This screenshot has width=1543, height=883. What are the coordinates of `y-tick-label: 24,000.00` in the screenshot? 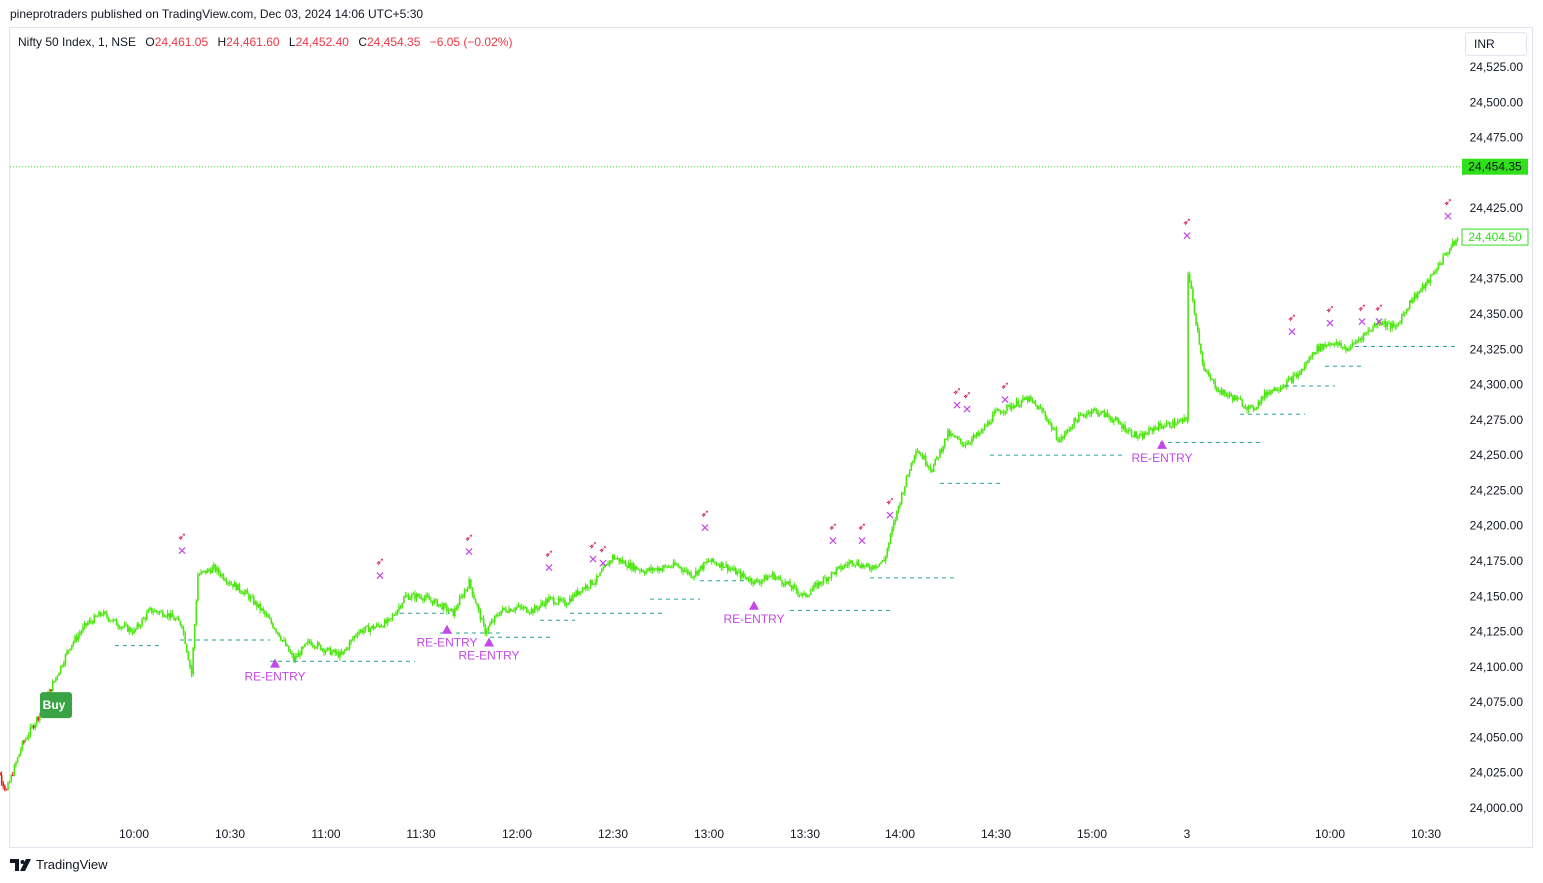 It's located at (1497, 808).